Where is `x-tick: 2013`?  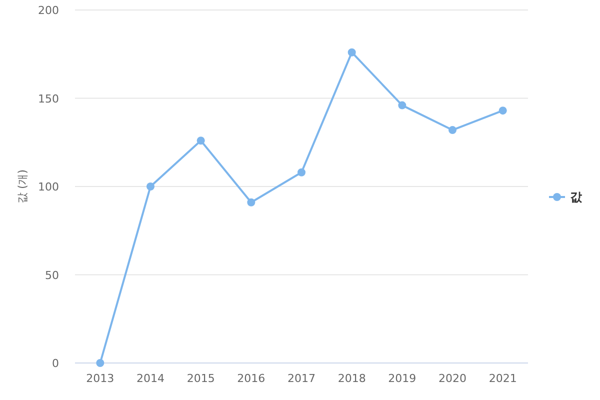 x-tick: 2013 is located at coordinates (100, 378).